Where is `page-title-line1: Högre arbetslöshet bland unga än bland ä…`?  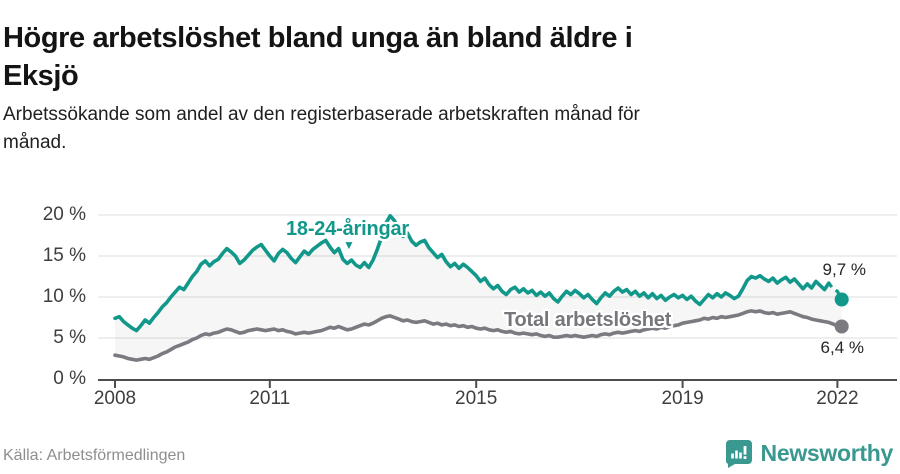
page-title-line1: Högre arbetslöshet bland unga än bland ä… is located at coordinates (318, 38).